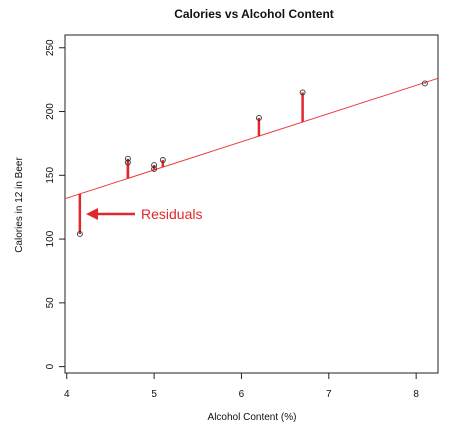 This screenshot has height=431, width=458. What do you see at coordinates (50, 175) in the screenshot?
I see `y-tick-label-150: 150` at bounding box center [50, 175].